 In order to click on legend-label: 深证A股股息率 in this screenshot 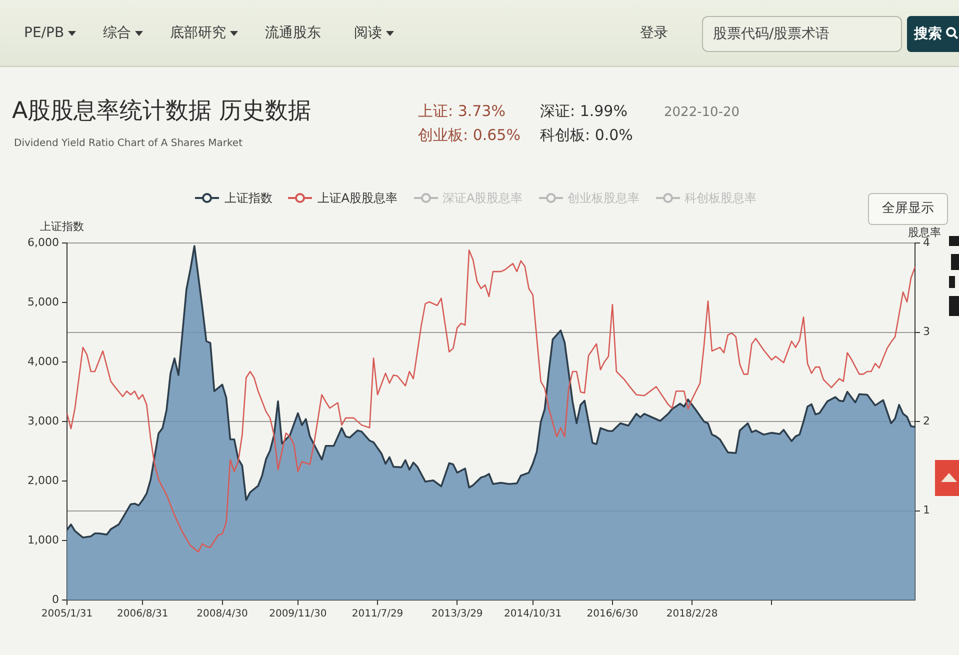, I will do `click(482, 198)`.